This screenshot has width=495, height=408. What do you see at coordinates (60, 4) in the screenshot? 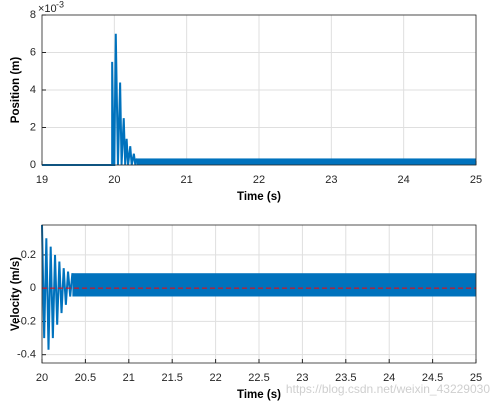
I see `y-scale-exponent: -3` at bounding box center [60, 4].